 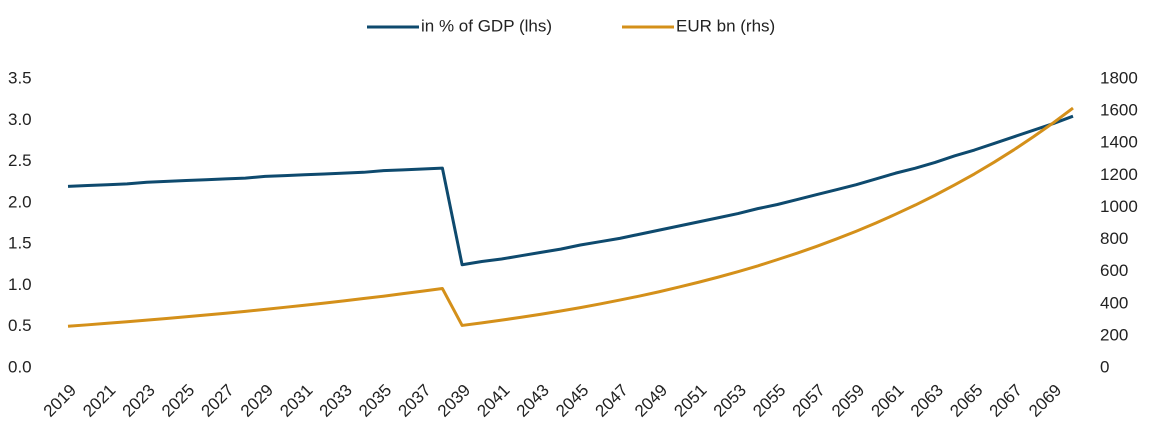 I want to click on x-tick-label: 2063, so click(x=927, y=401).